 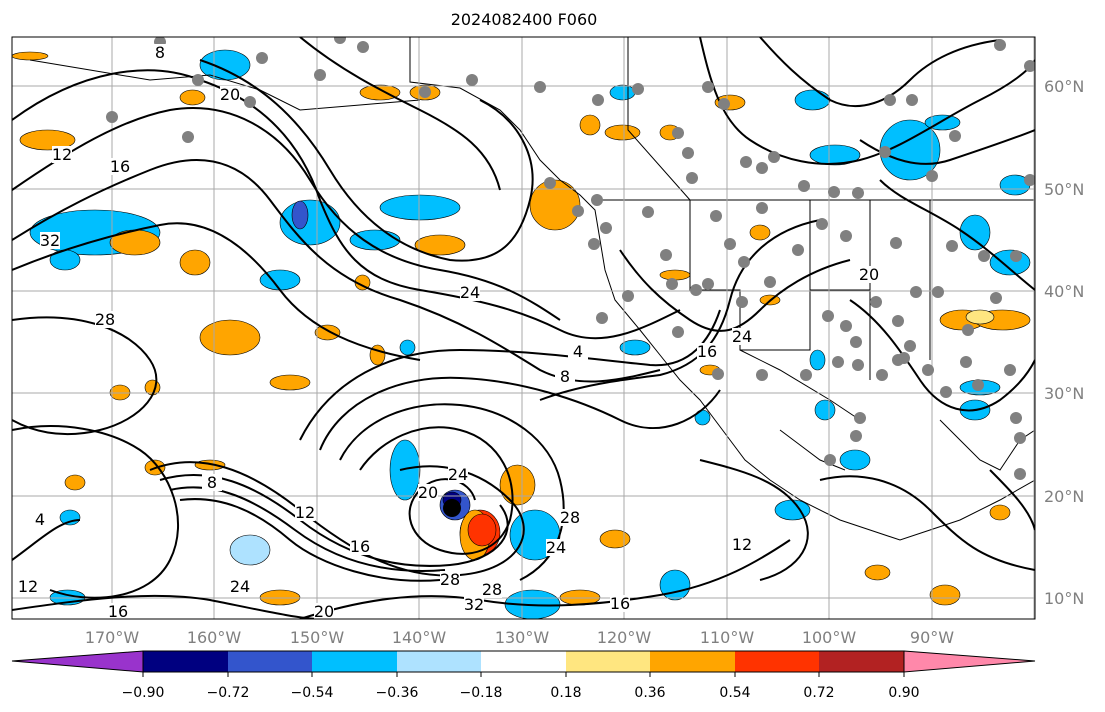 What do you see at coordinates (1064, 86) in the screenshot?
I see `latitude-tick-label: 60°N` at bounding box center [1064, 86].